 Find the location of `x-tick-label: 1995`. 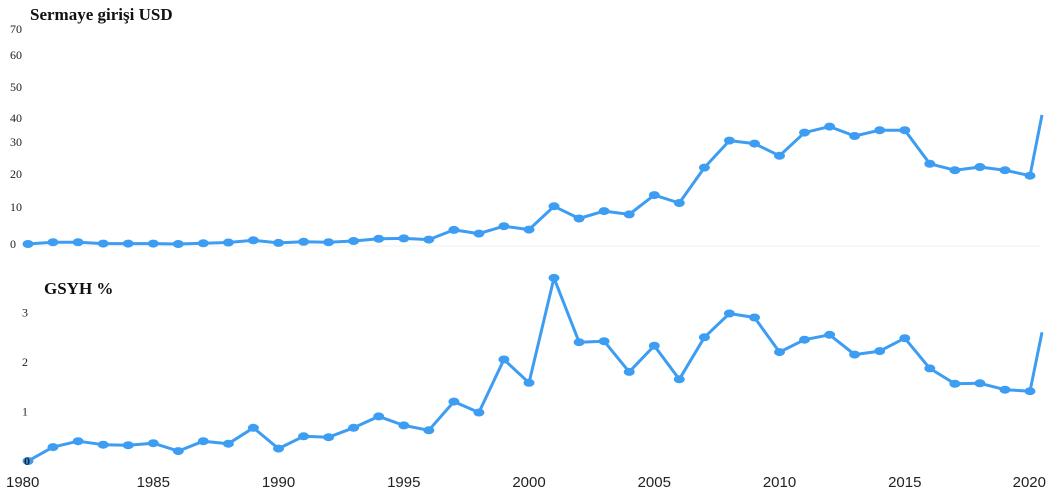

x-tick-label: 1995 is located at coordinates (403, 482).